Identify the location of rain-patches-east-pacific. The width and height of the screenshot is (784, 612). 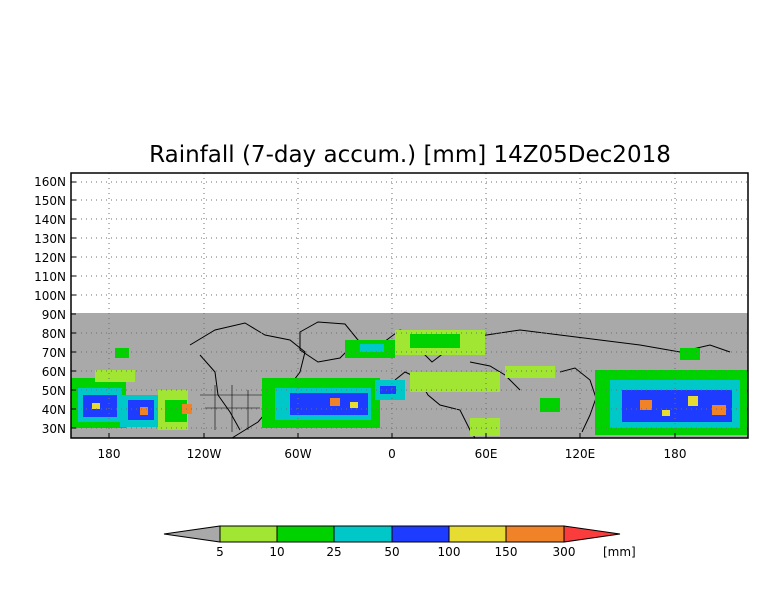
(671, 391).